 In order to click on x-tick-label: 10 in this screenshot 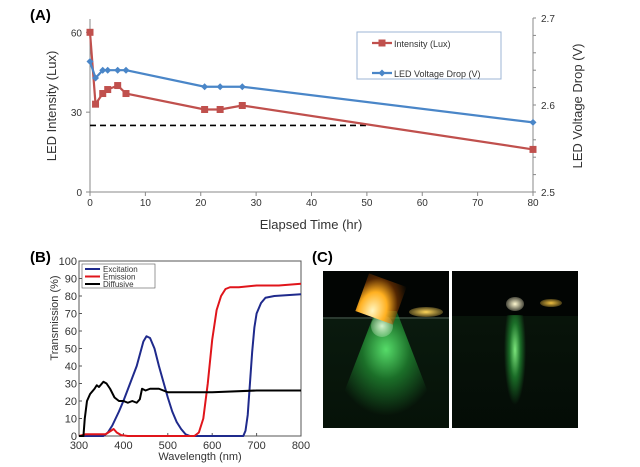, I will do `click(146, 203)`.